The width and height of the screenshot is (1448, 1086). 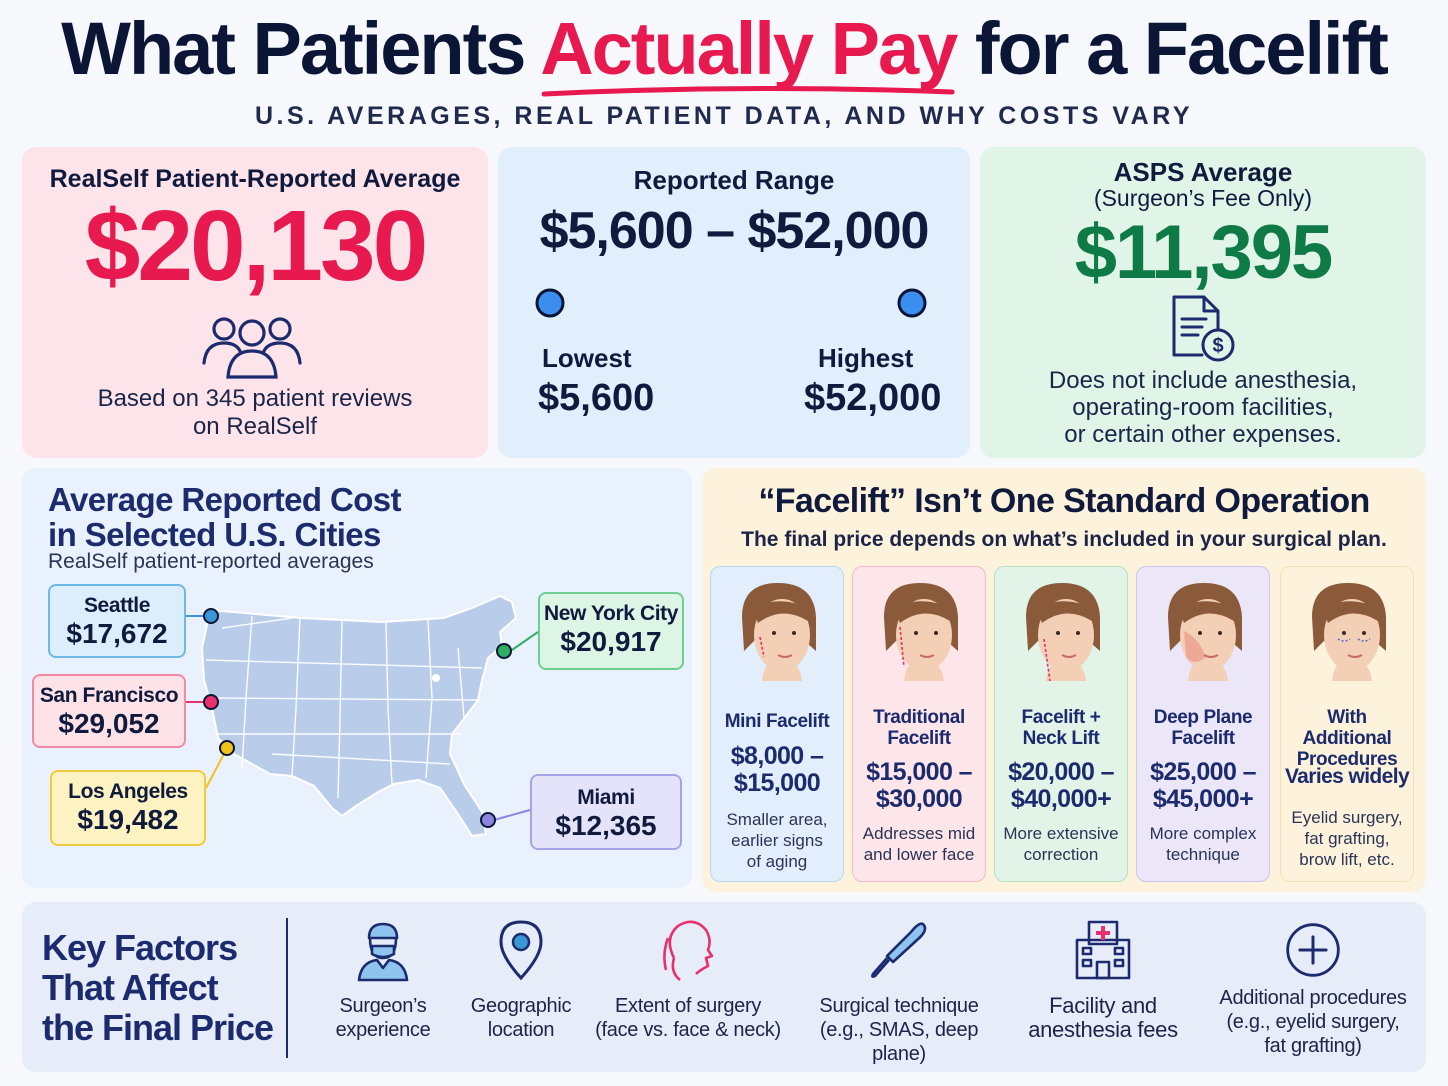 What do you see at coordinates (383, 1006) in the screenshot?
I see `factor-line1: Surgeon’s` at bounding box center [383, 1006].